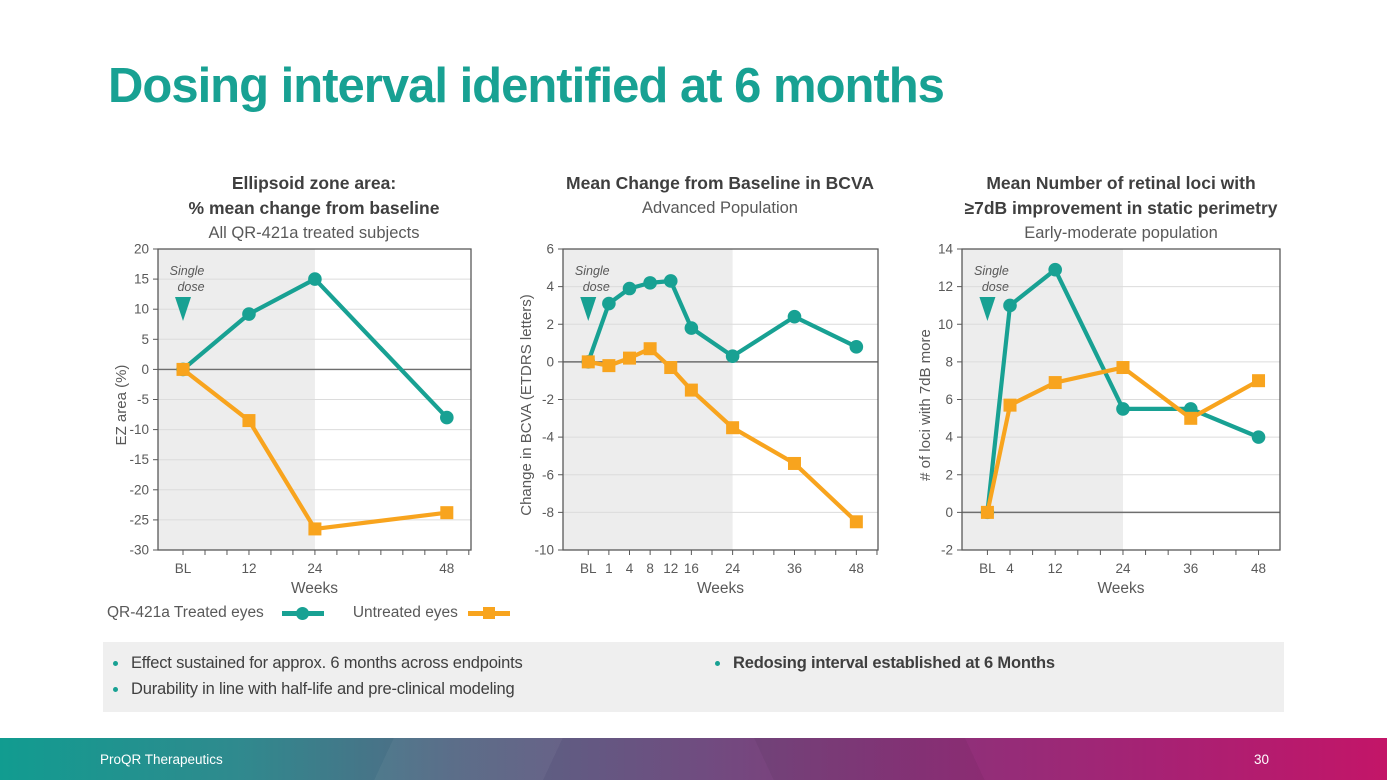  Describe the element at coordinates (720, 183) in the screenshot. I see `chart-title: Mean Change from Baseline in BCVA` at that location.